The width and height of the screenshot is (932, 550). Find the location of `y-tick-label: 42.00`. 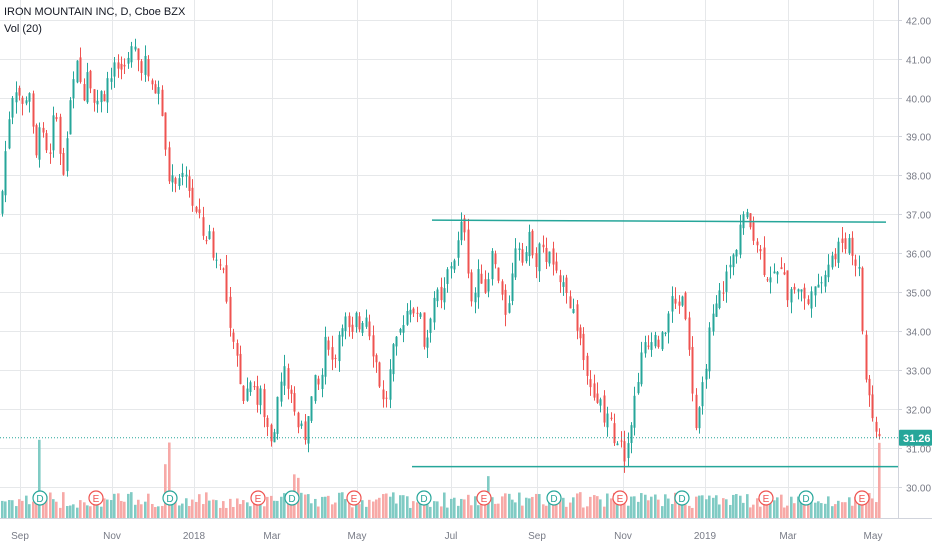

y-tick-label: 42.00 is located at coordinates (918, 22).